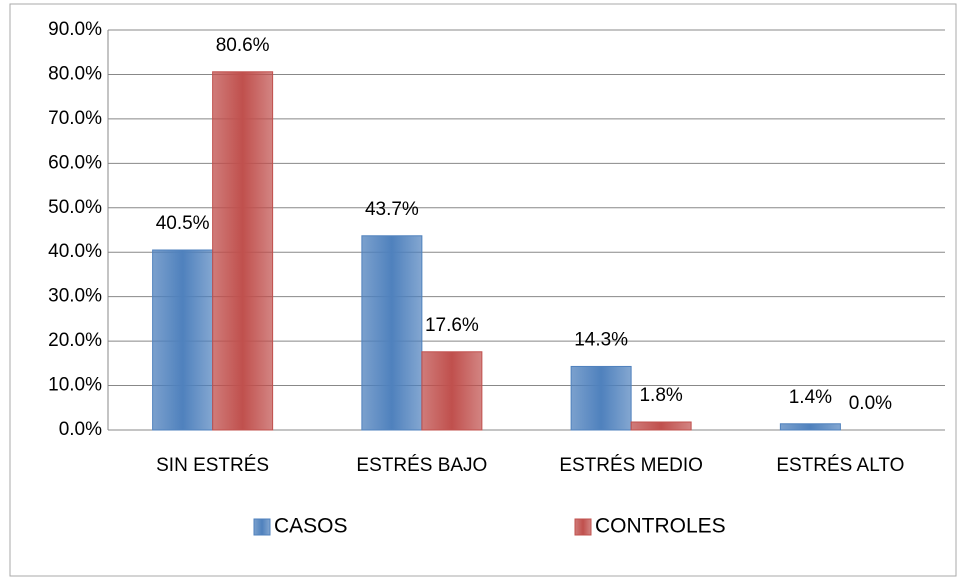  What do you see at coordinates (631, 465) in the screenshot?
I see `x-tick-label: ESTRÉS MEDIO` at bounding box center [631, 465].